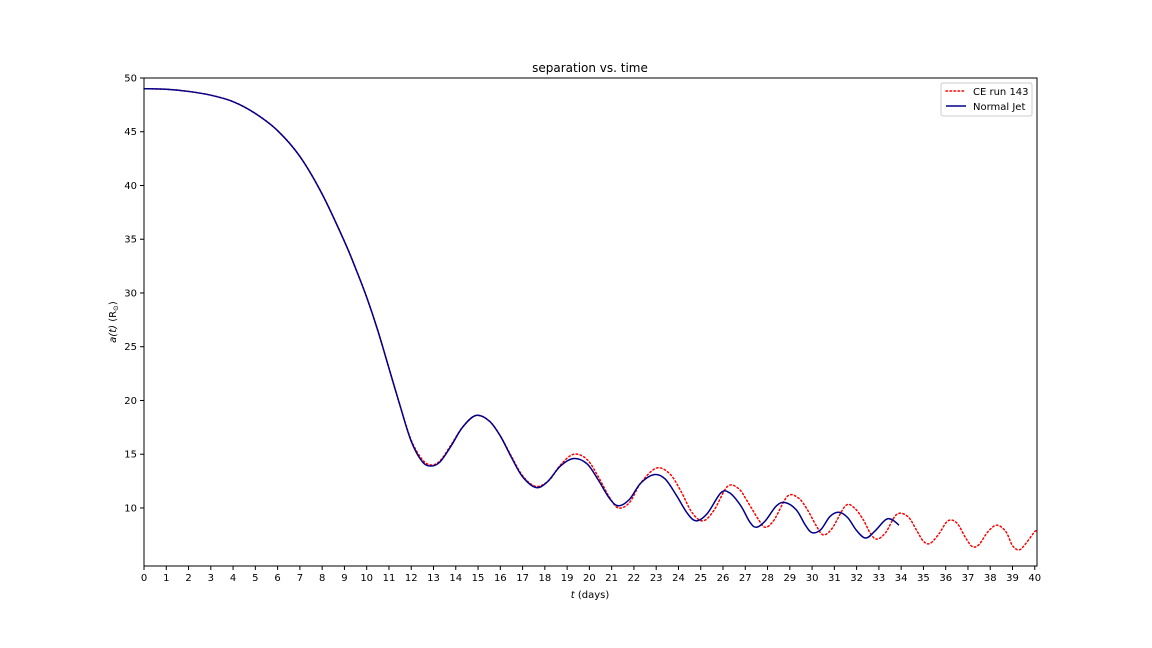 The width and height of the screenshot is (1152, 648). I want to click on x-tick-label: 14, so click(455, 578).